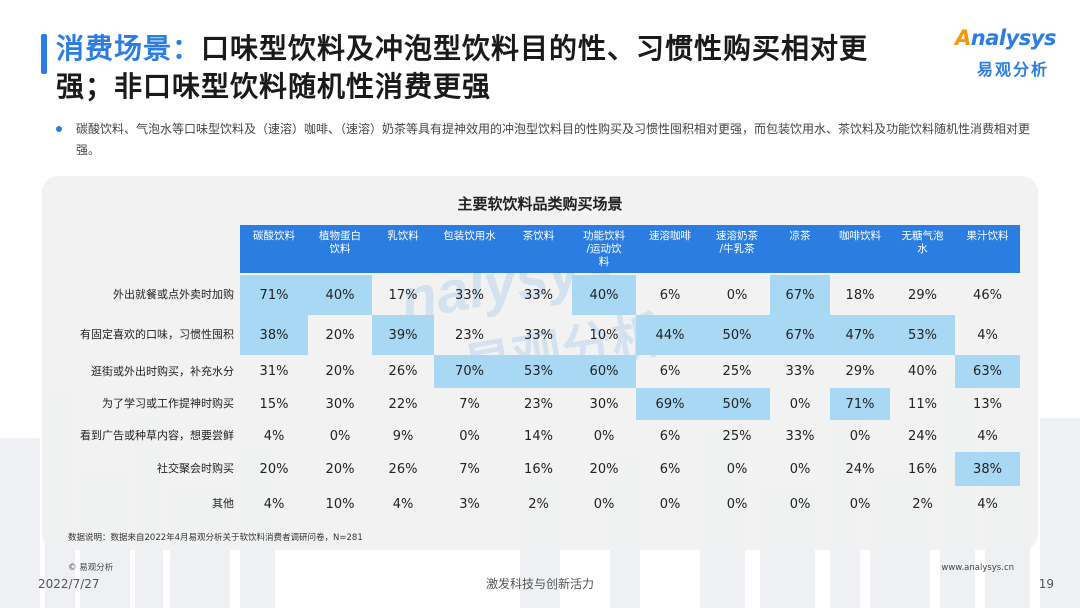  What do you see at coordinates (469, 504) in the screenshot?
I see `table-cell: 3%` at bounding box center [469, 504].